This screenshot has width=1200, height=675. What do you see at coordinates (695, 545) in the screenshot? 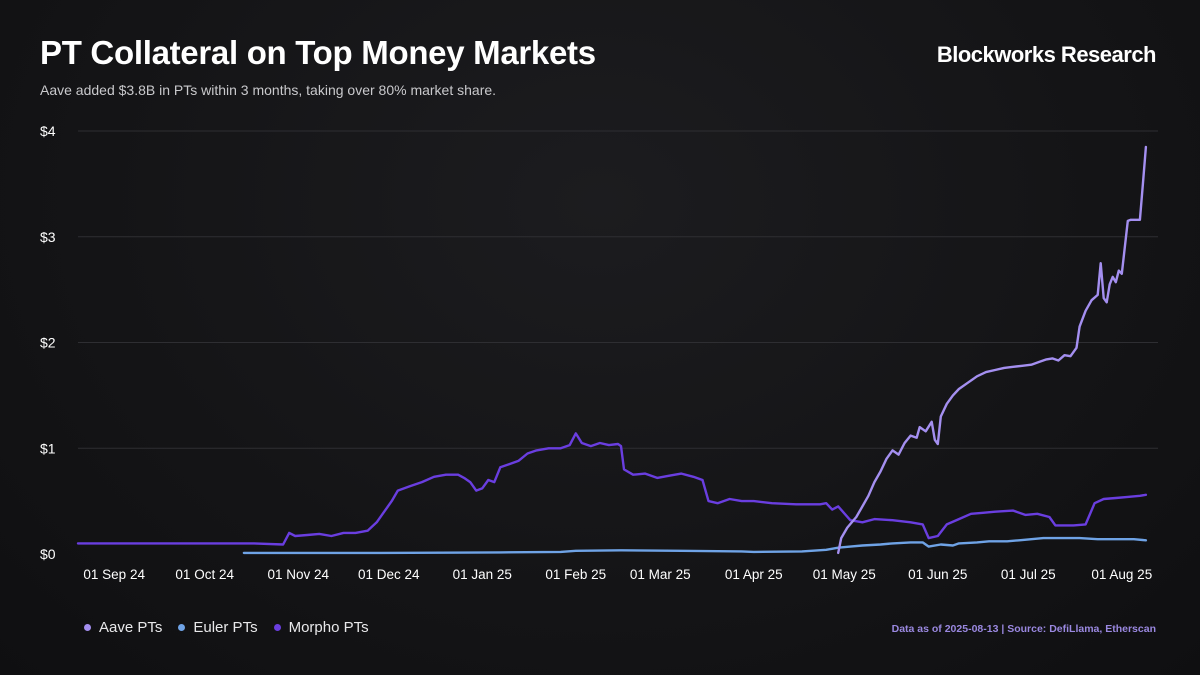
I see `series-line-euler-pts` at bounding box center [695, 545].